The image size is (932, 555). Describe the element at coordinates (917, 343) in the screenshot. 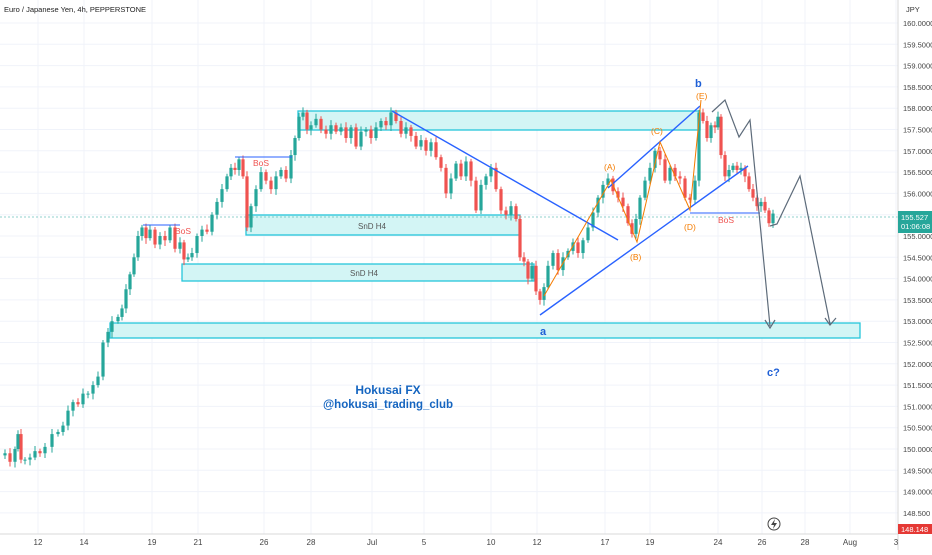

I see `price-tick-label: 152.5000` at that location.